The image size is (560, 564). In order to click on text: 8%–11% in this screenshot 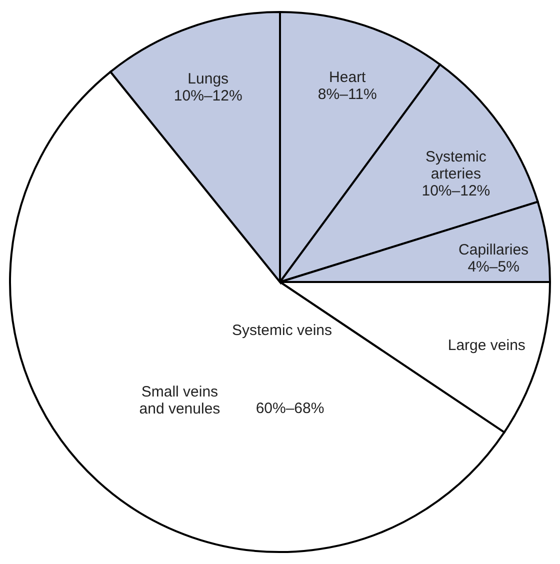, I will do `click(347, 94)`.